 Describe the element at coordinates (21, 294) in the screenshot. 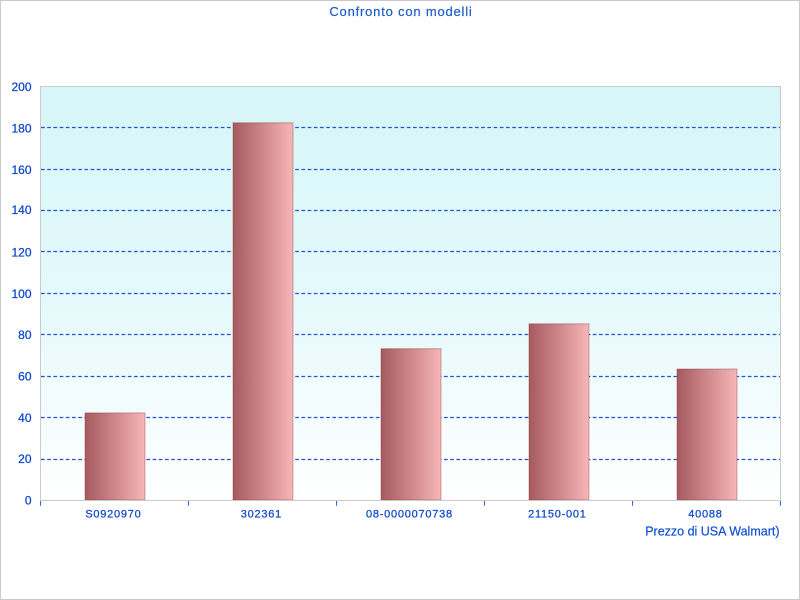

I see `svg-text: 100` at that location.